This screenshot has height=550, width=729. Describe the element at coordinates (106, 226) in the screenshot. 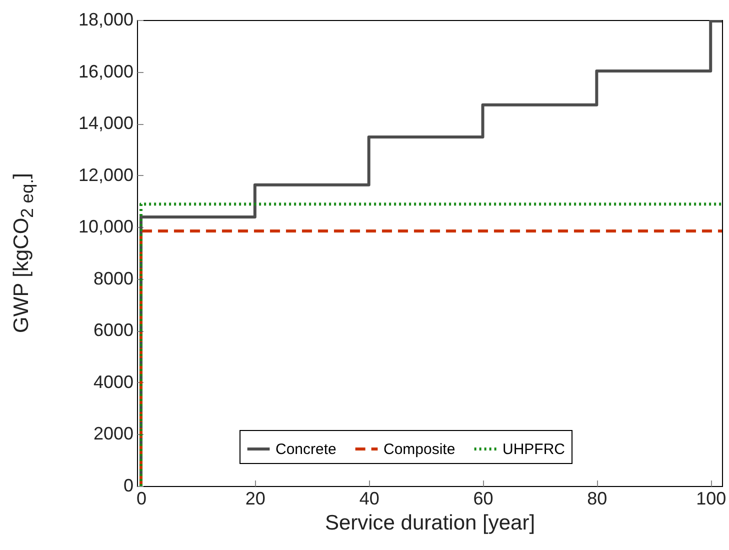

I see `y-tick-label: 10,000` at that location.